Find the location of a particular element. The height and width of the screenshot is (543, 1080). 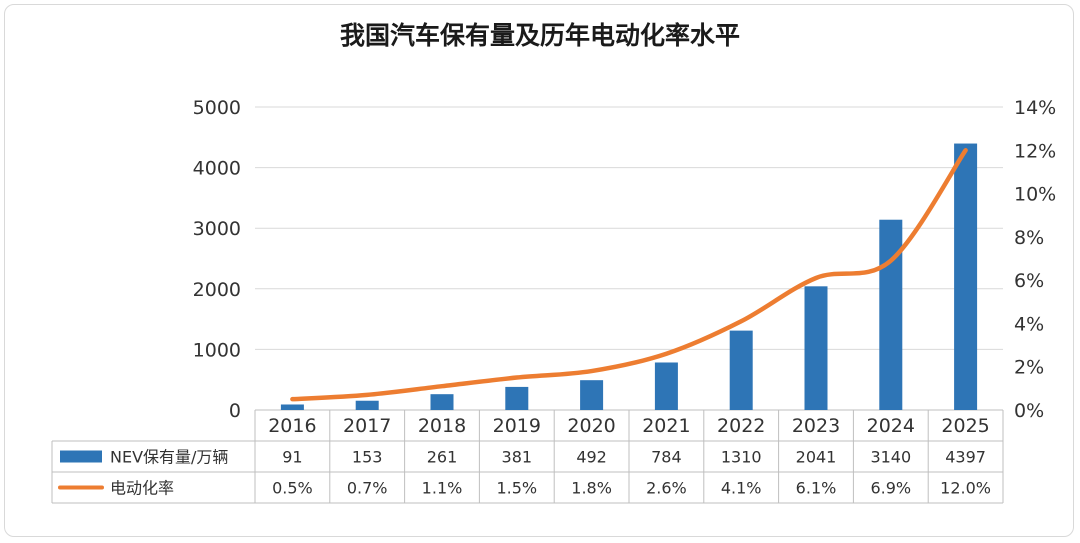

y-left-tick-label: 5000 is located at coordinates (217, 108).